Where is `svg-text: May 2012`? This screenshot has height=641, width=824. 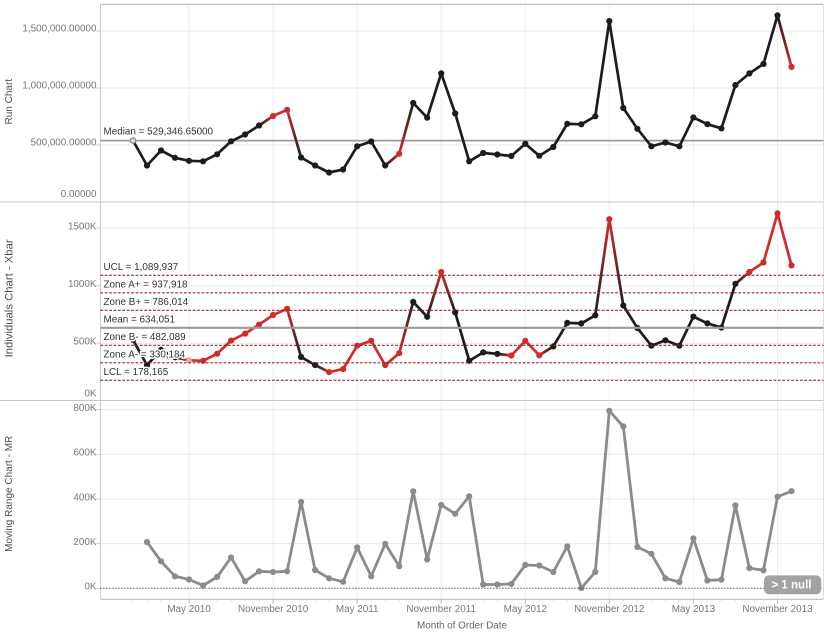
svg-text: May 2012 is located at coordinates (525, 609).